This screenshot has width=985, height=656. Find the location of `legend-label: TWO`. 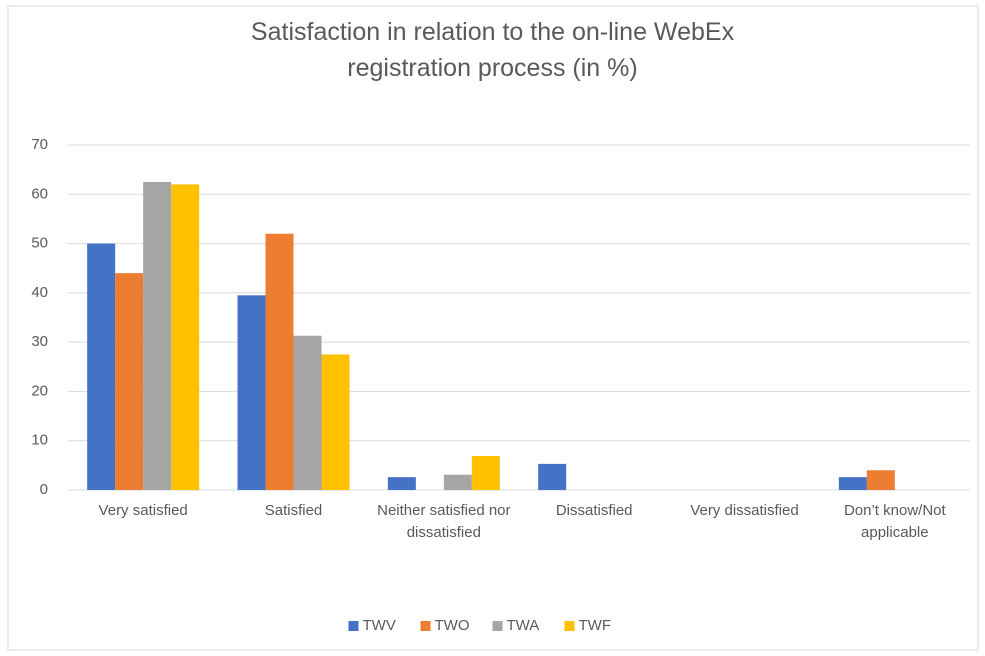

legend-label: TWO is located at coordinates (452, 625).